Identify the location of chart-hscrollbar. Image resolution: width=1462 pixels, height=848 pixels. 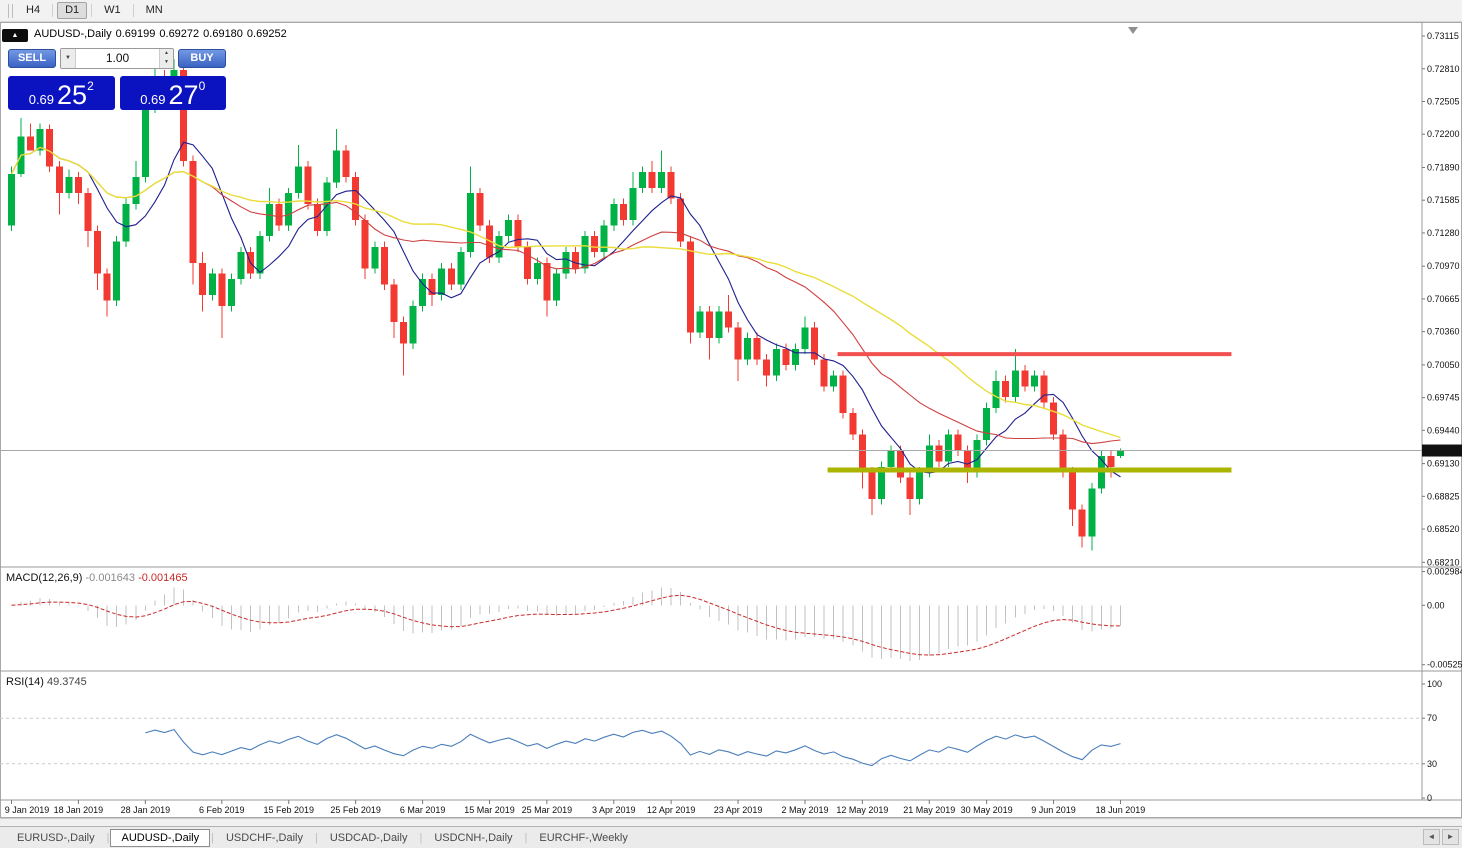
(731, 822).